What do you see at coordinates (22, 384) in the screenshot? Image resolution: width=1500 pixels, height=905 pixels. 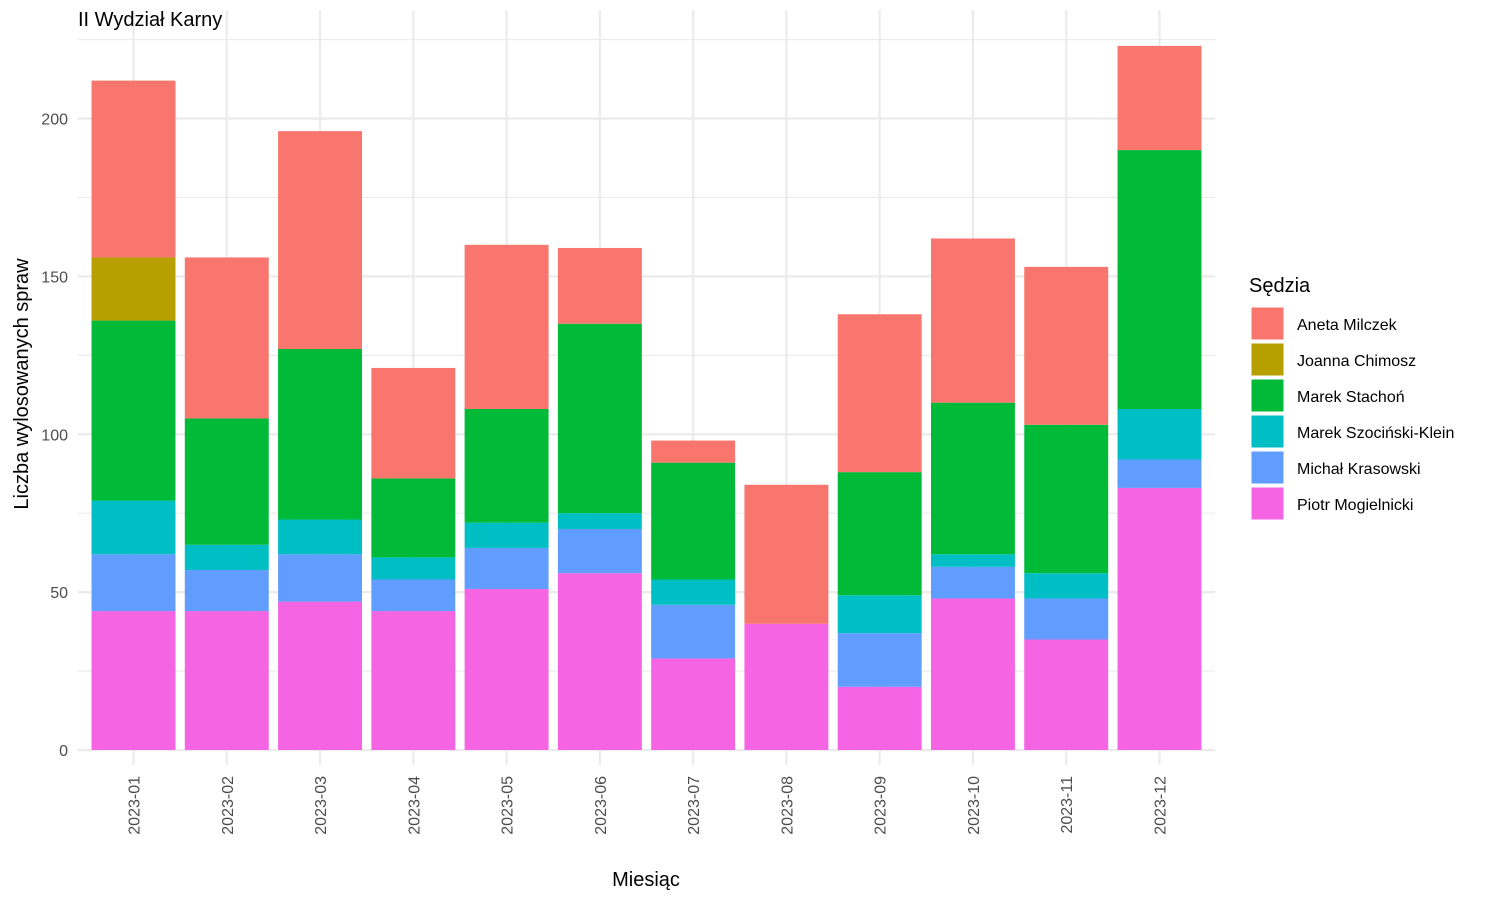 I see `y-axis-title: Liczba wylosowanych spraw` at bounding box center [22, 384].